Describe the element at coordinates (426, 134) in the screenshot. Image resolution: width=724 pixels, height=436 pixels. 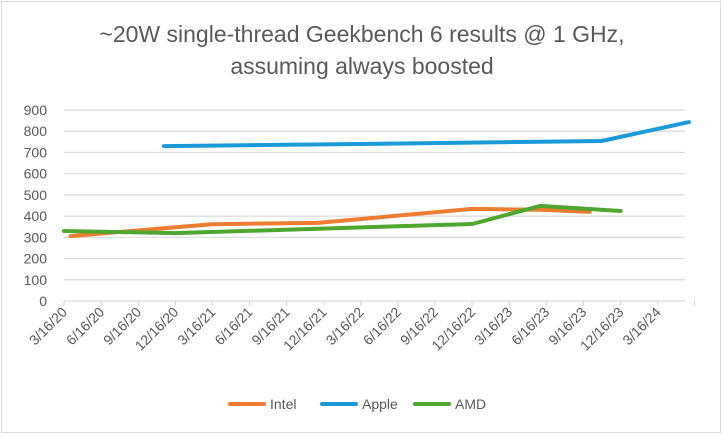
I see `series-line-apple` at that location.